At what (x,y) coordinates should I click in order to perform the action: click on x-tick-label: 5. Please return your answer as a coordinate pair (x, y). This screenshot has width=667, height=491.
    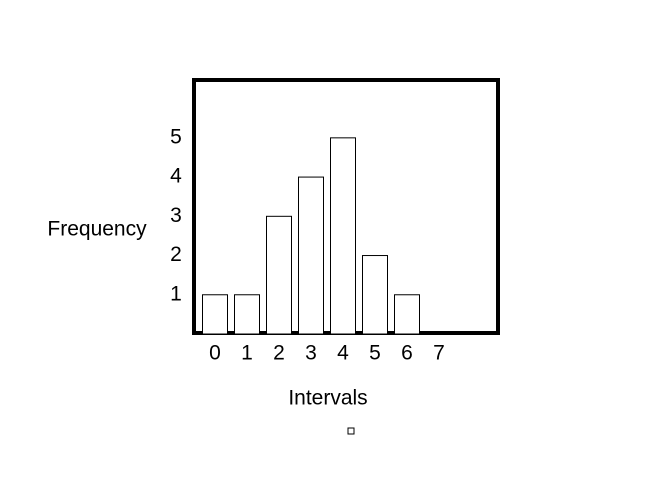
    Looking at the image, I should click on (375, 353).